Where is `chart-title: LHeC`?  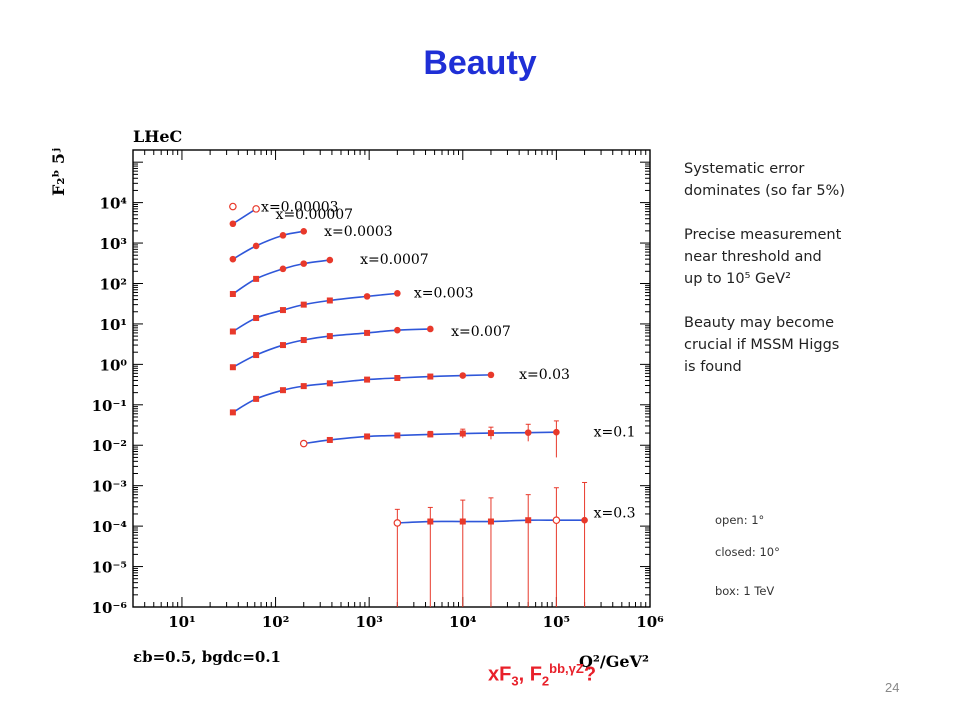
chart-title: LHeC is located at coordinates (157, 136).